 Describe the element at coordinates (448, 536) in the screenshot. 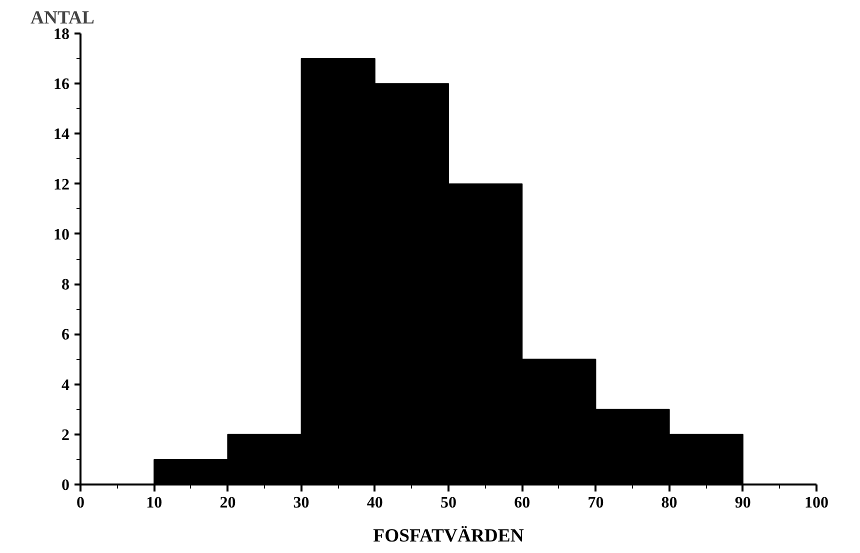

I see `x-axis-title: FOSFATVÄRDEN` at that location.